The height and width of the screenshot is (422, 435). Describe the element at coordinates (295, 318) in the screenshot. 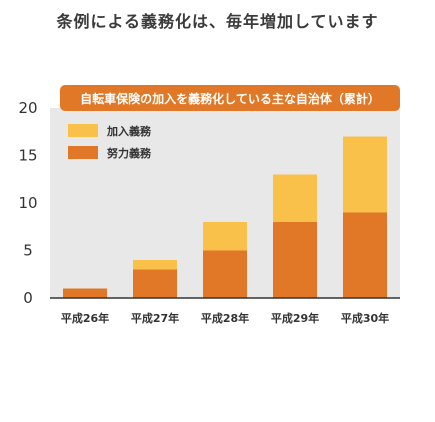

I see `x-tick-label: 平成29年` at that location.